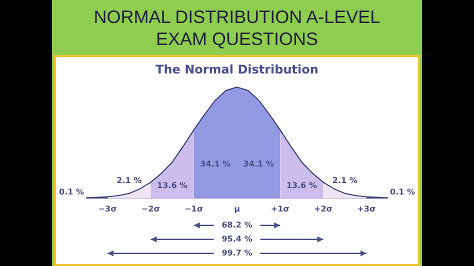  Describe the element at coordinates (366, 209) in the screenshot. I see `x-tick-label: +3σ` at that location.